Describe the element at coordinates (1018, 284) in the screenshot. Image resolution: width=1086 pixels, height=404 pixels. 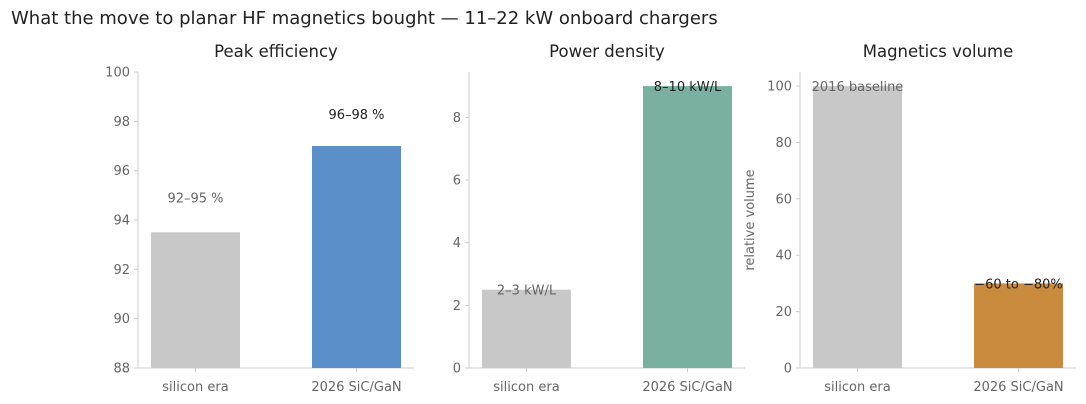
I see `data-label: −60 to −80%` at that location.